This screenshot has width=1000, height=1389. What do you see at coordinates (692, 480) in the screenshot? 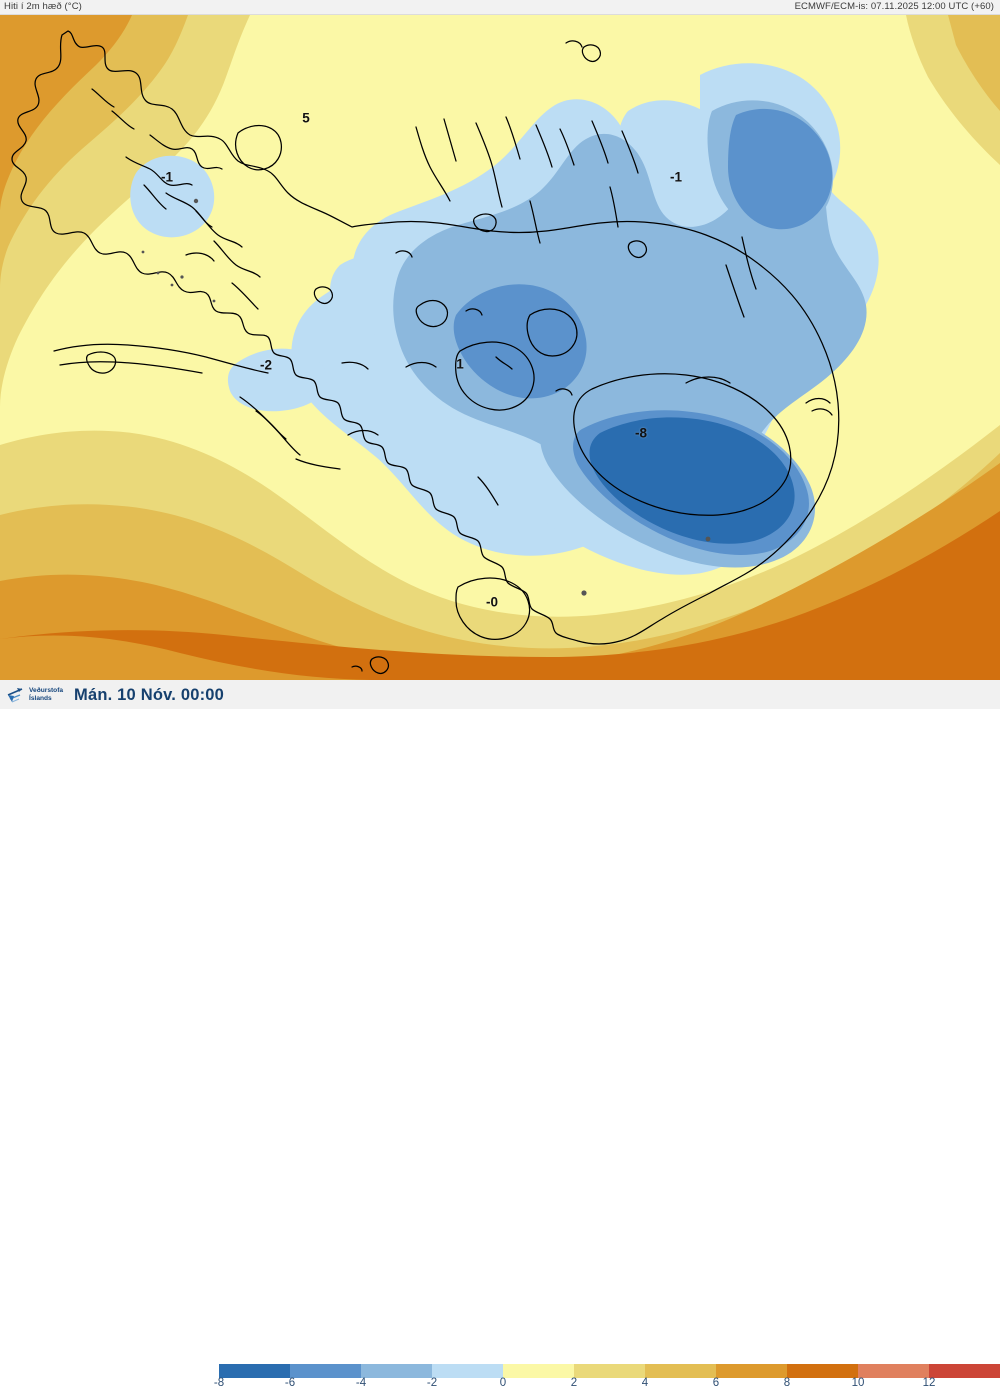
I see `fill-band-m8-m6` at bounding box center [692, 480].